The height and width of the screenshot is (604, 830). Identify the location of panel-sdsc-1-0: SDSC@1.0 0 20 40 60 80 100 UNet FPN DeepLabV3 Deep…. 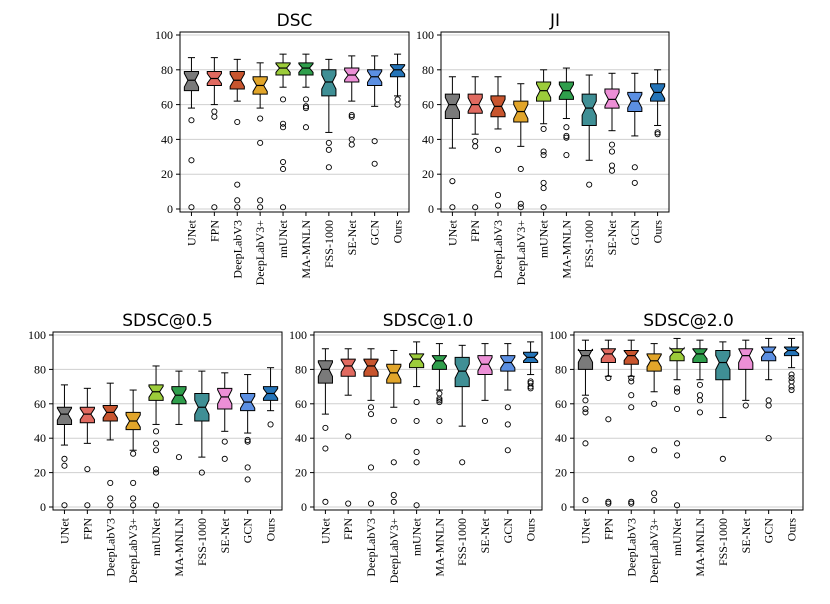
(416, 447).